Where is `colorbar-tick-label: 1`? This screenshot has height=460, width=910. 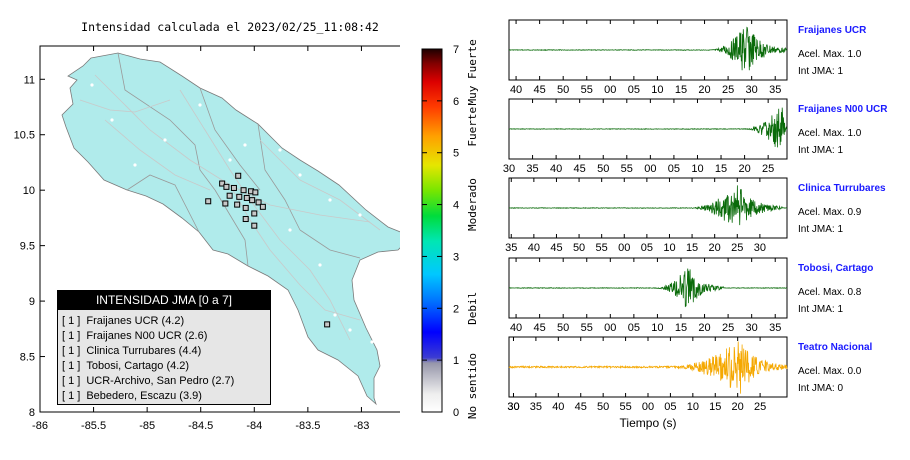
colorbar-tick-label: 1 is located at coordinates (456, 361).